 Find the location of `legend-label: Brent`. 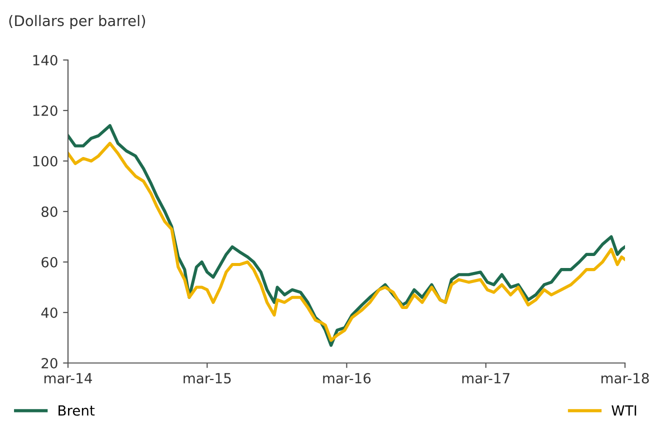

legend-label: Brent is located at coordinates (76, 410).